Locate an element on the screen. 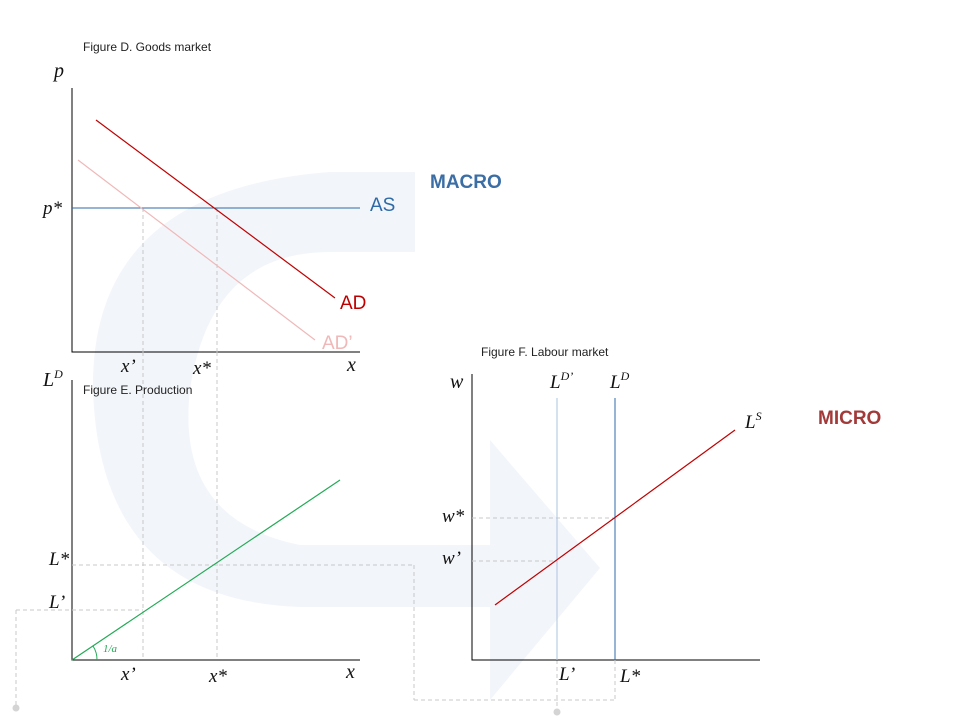  figure-e-x-axis-label: x is located at coordinates (350, 672).